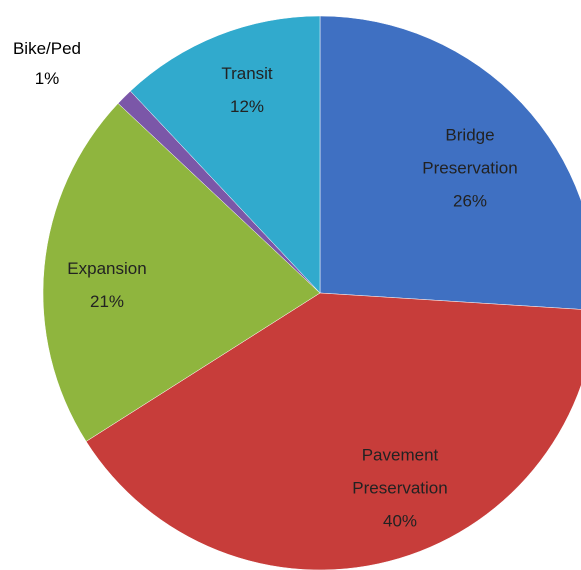 The height and width of the screenshot is (570, 581). What do you see at coordinates (470, 201) in the screenshot?
I see `value-label: 26%` at bounding box center [470, 201].